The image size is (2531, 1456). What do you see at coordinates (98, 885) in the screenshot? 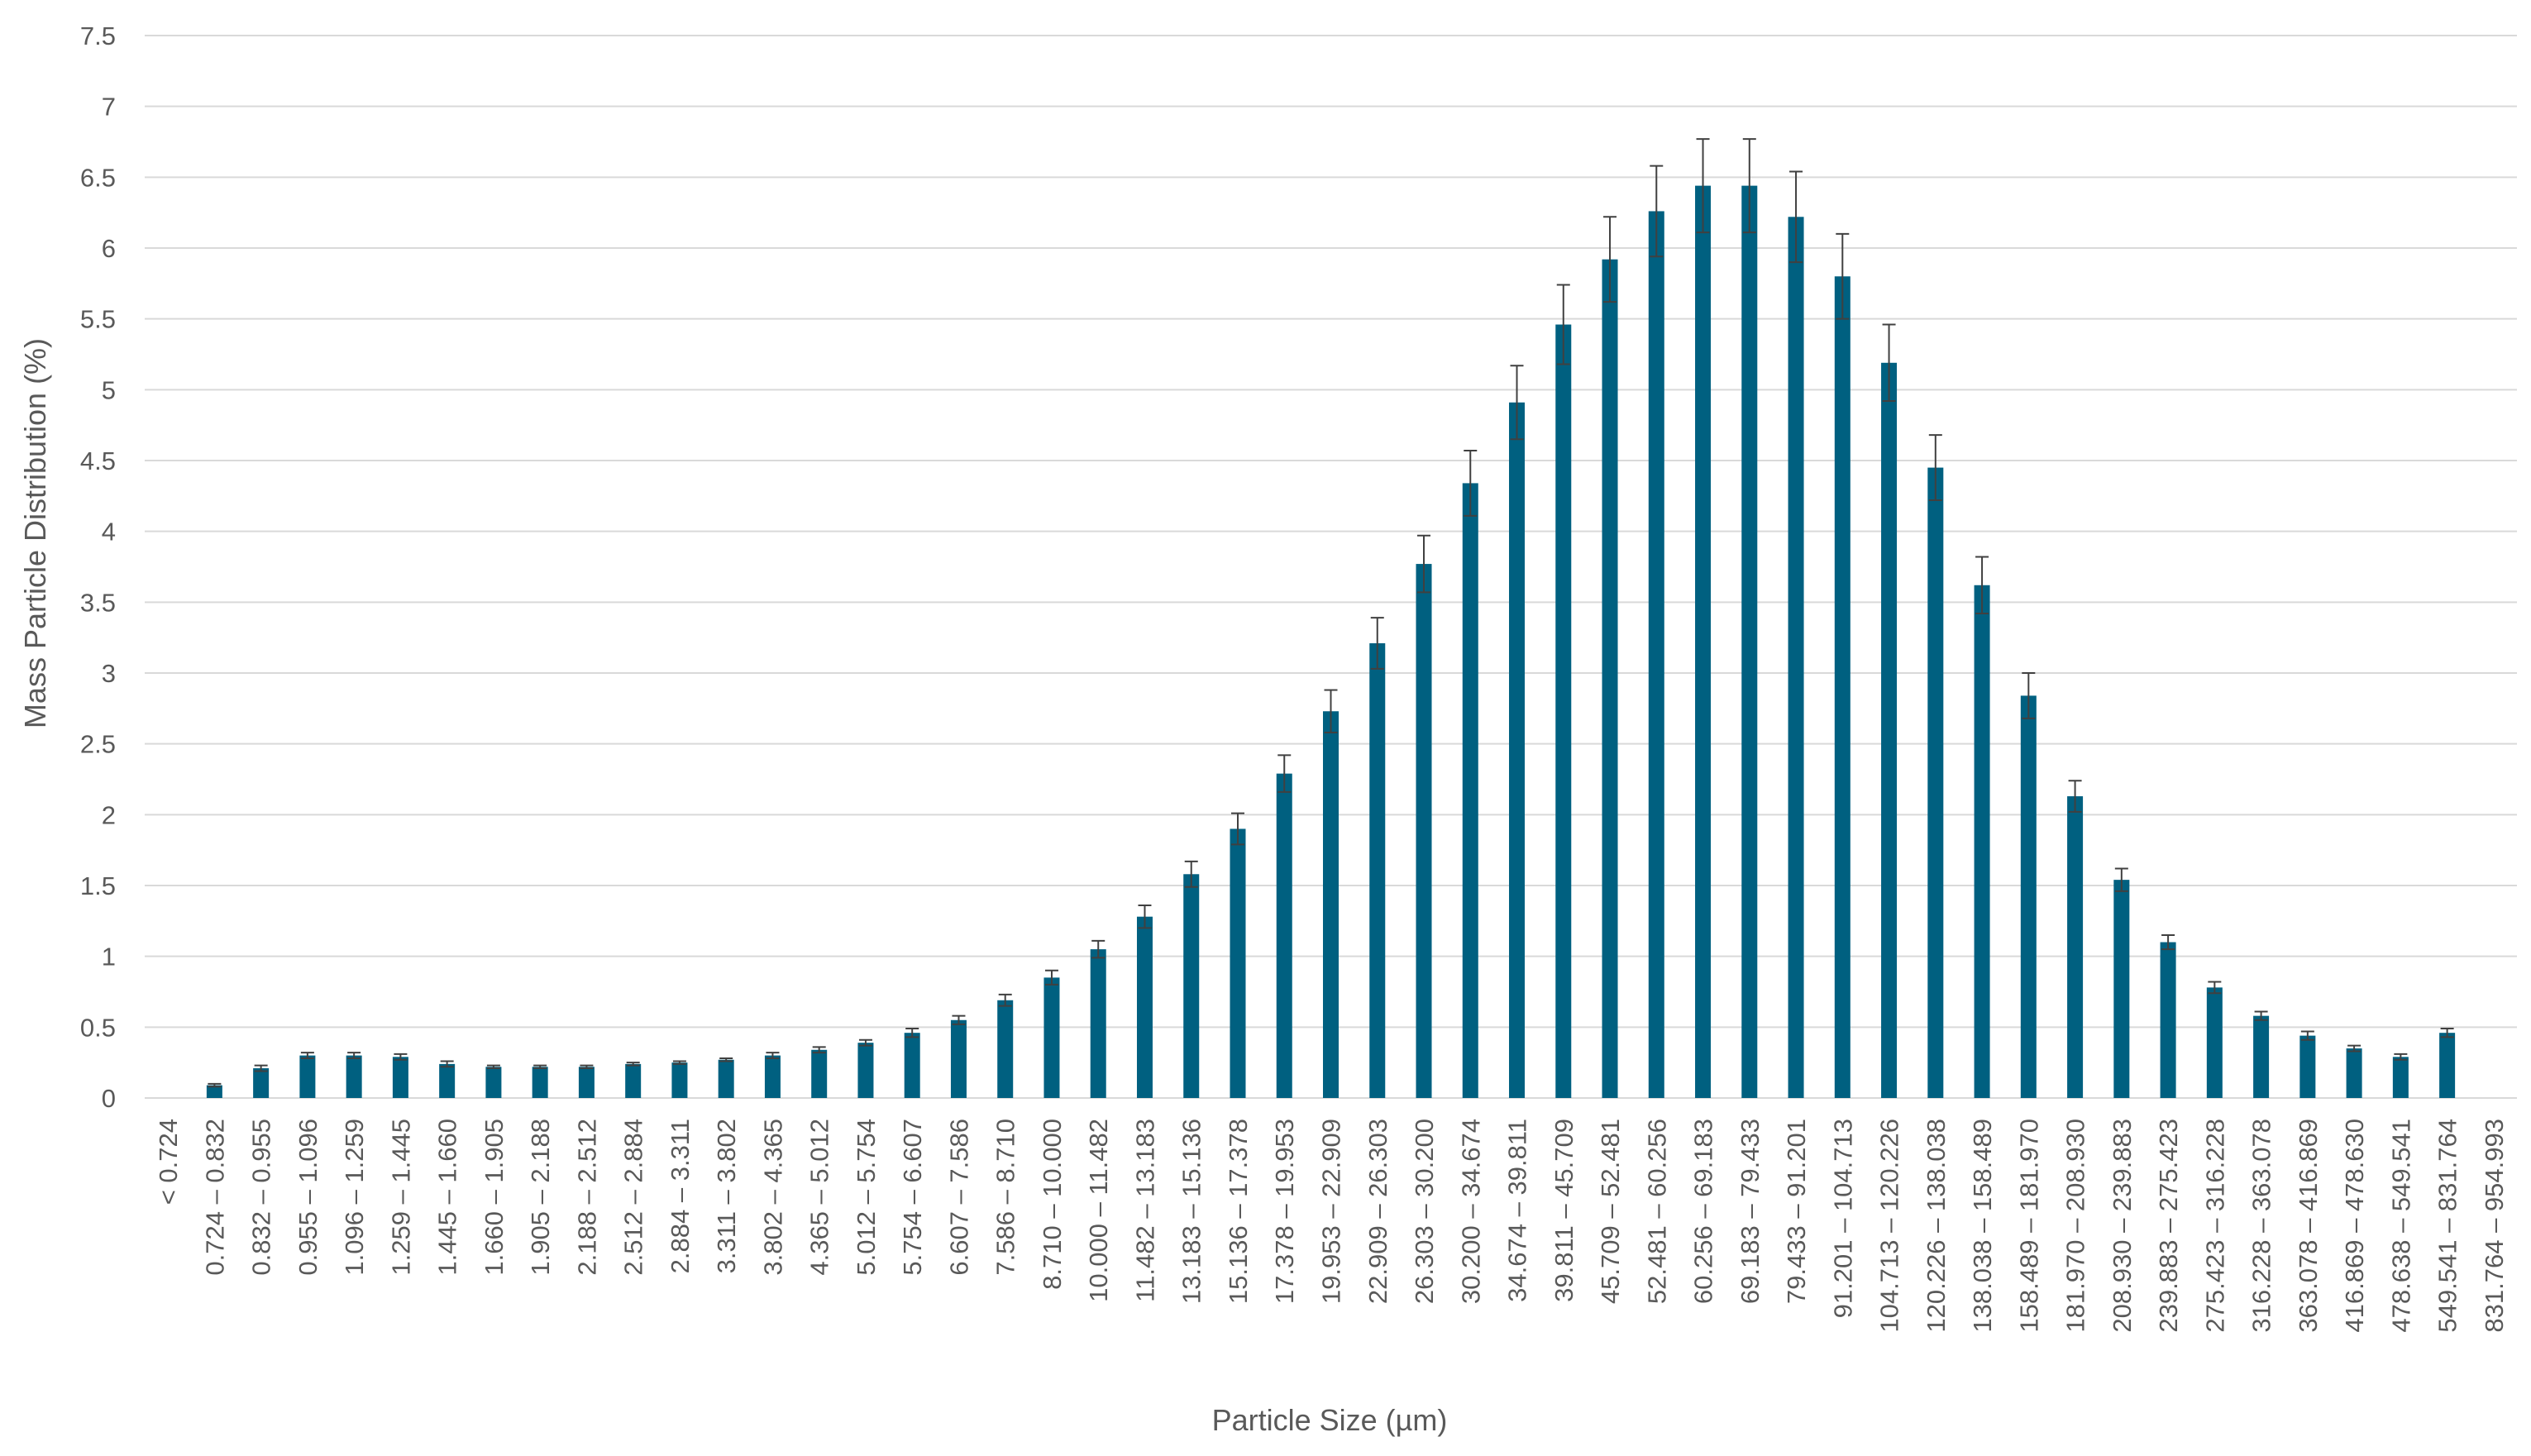
I see `y-tick-label: 1.5` at bounding box center [98, 885].